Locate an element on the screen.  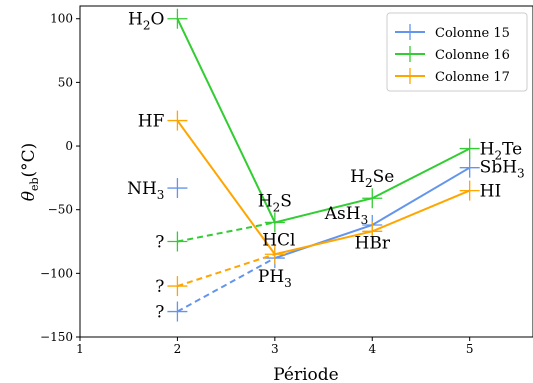
series-3-label-1: HCl is located at coordinates (278, 240).